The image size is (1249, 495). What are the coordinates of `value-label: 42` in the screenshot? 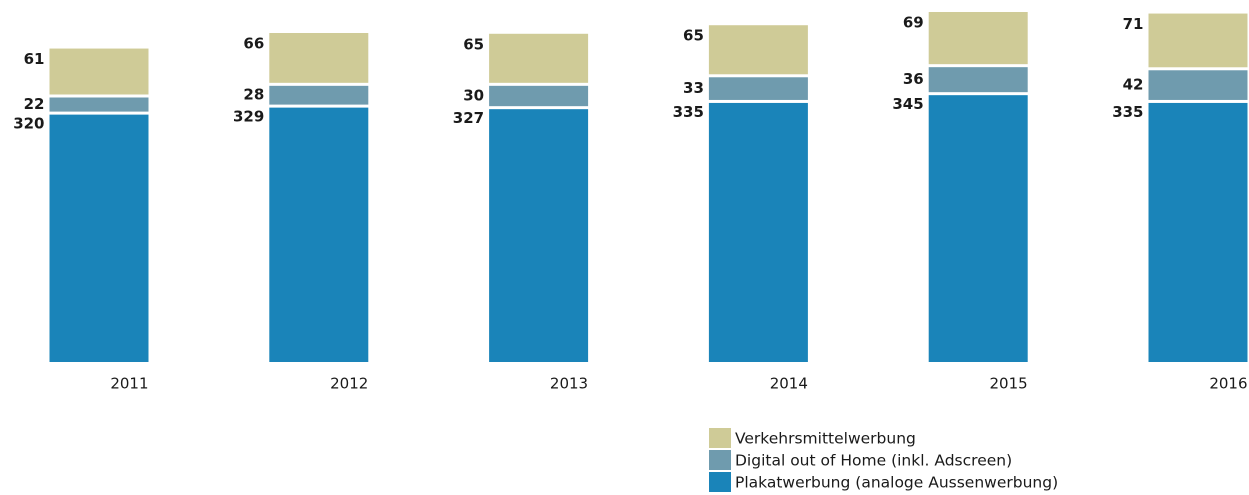 It's located at (1133, 85).